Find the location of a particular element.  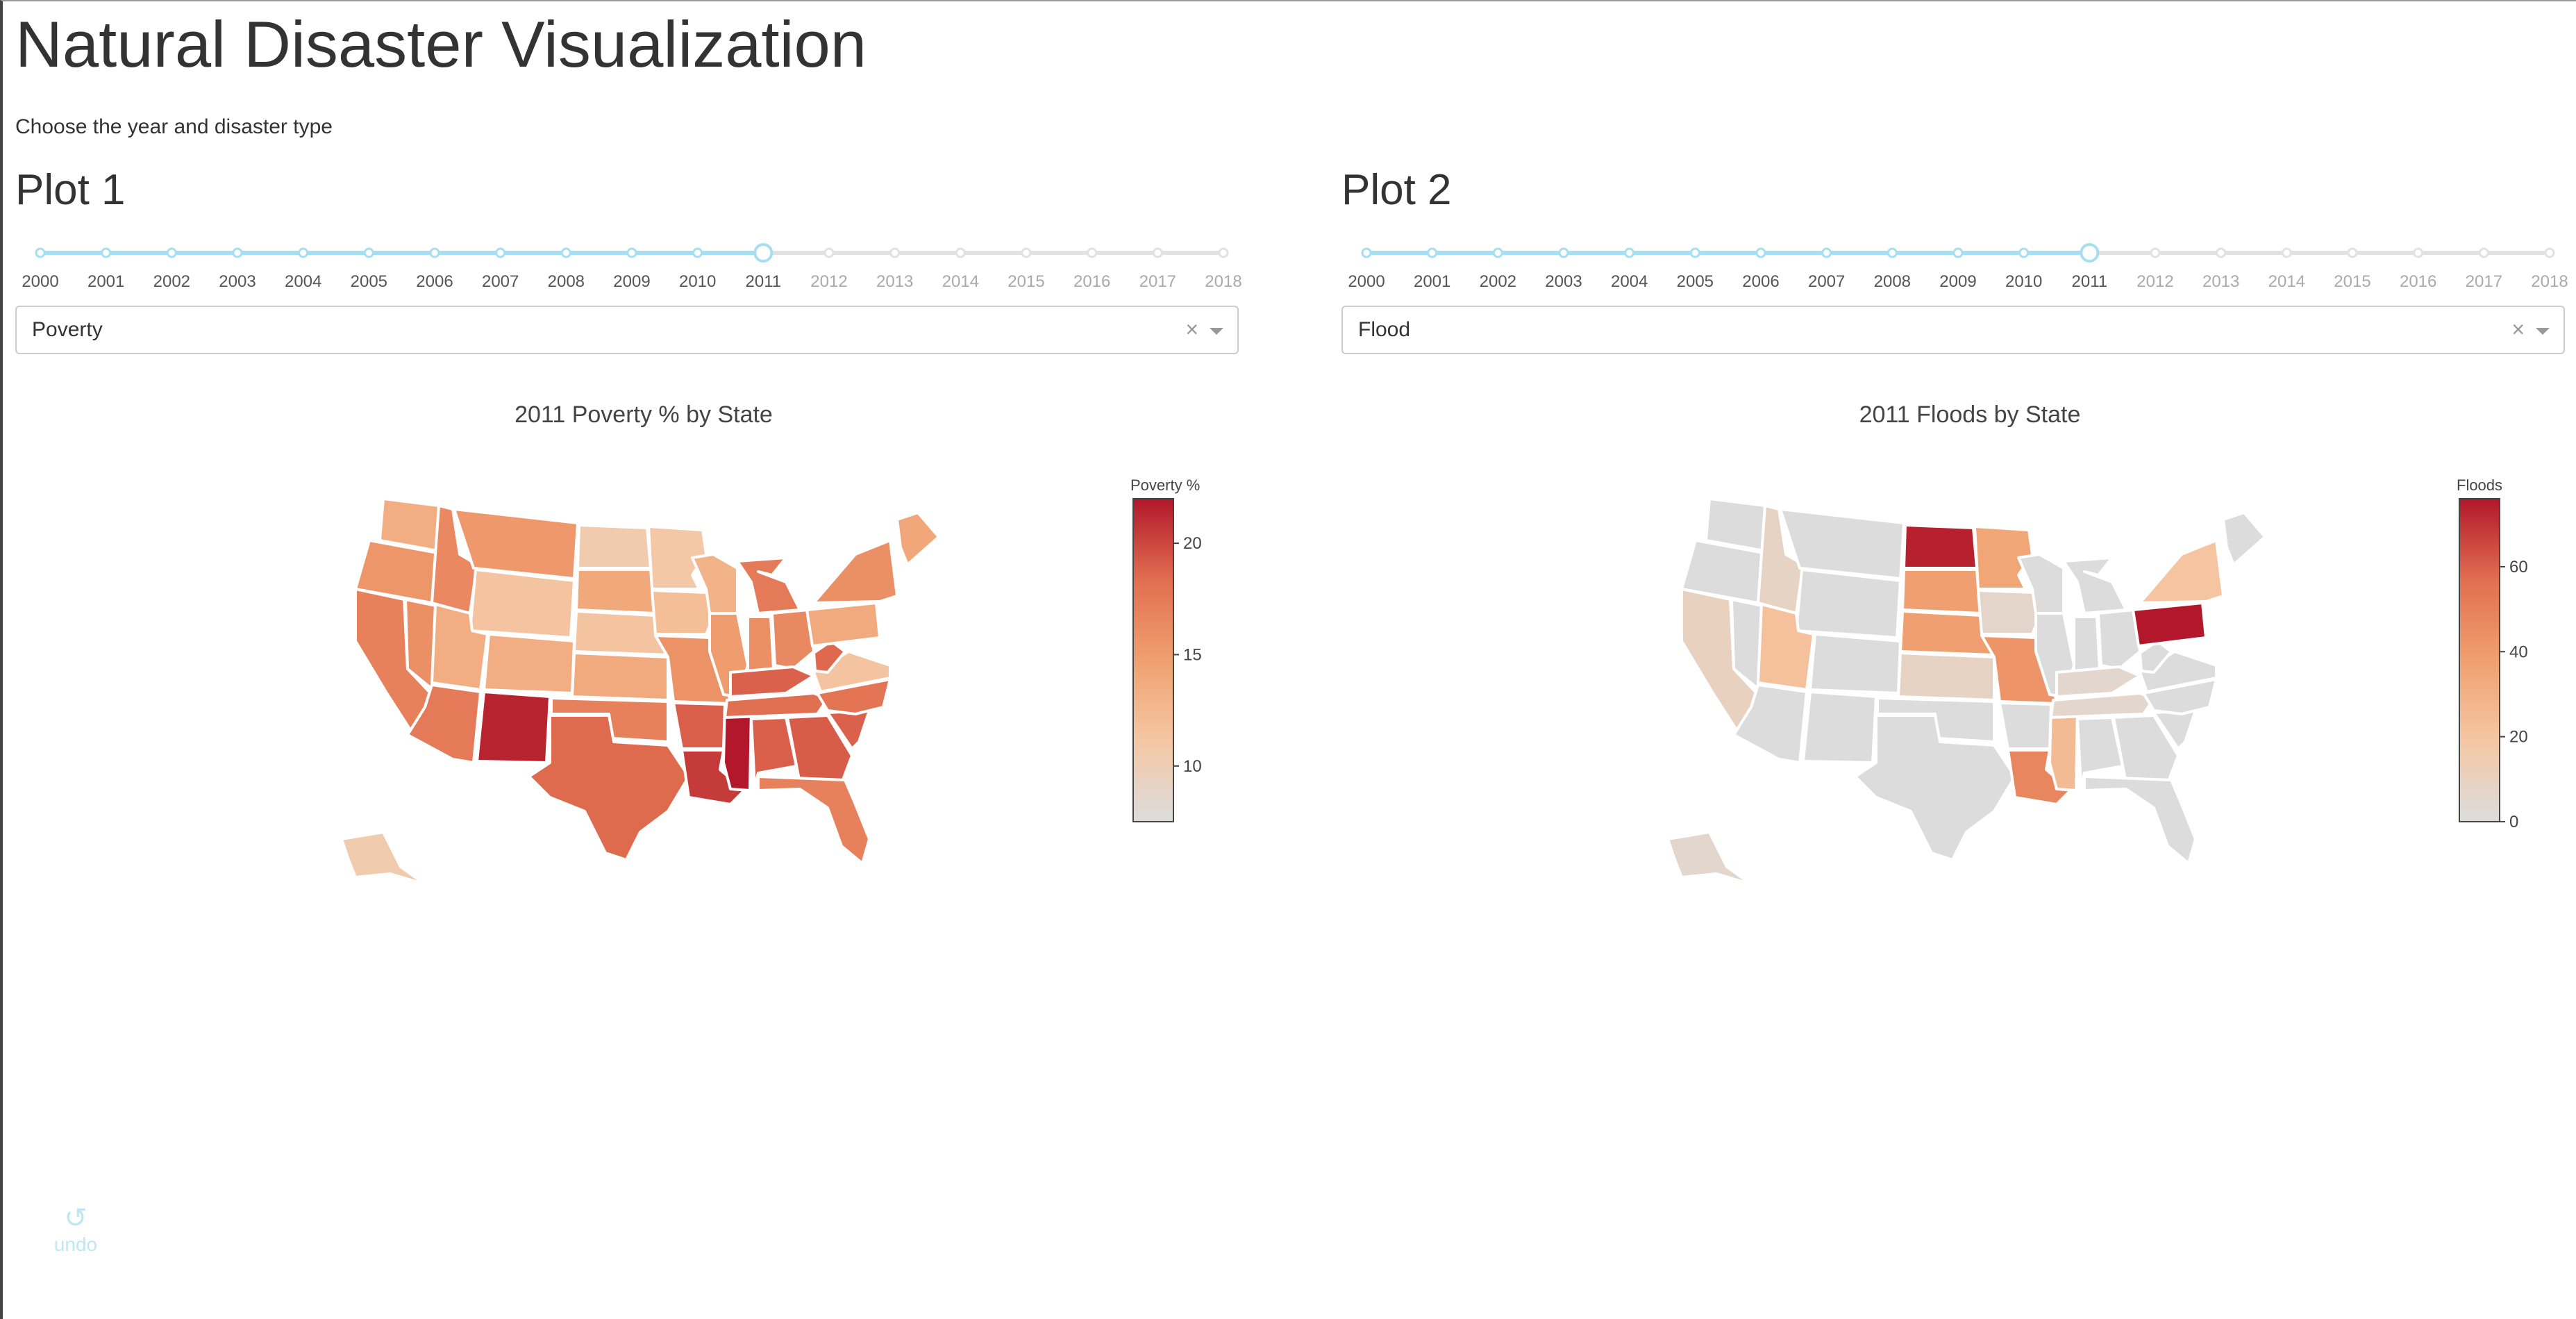

plot1-state-sd is located at coordinates (615, 592).